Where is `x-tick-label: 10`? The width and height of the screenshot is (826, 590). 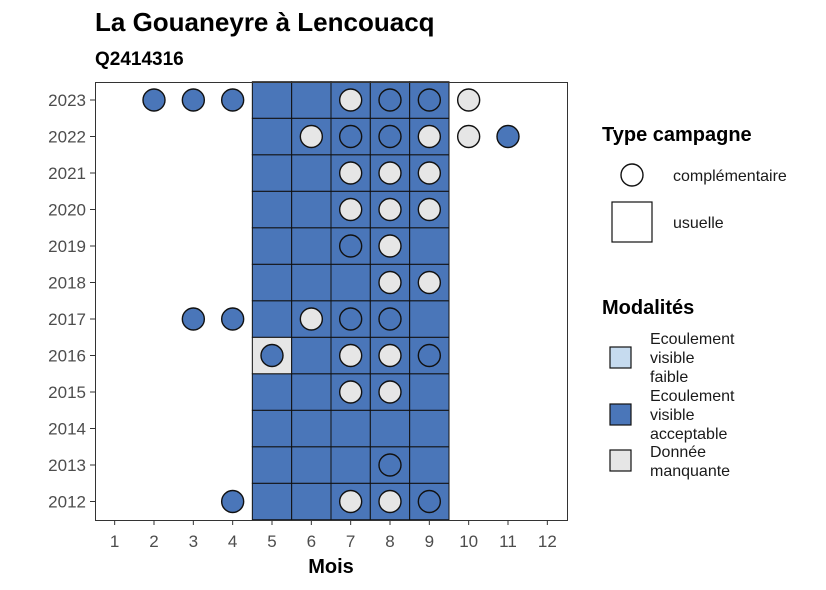 x-tick-label: 10 is located at coordinates (468, 541).